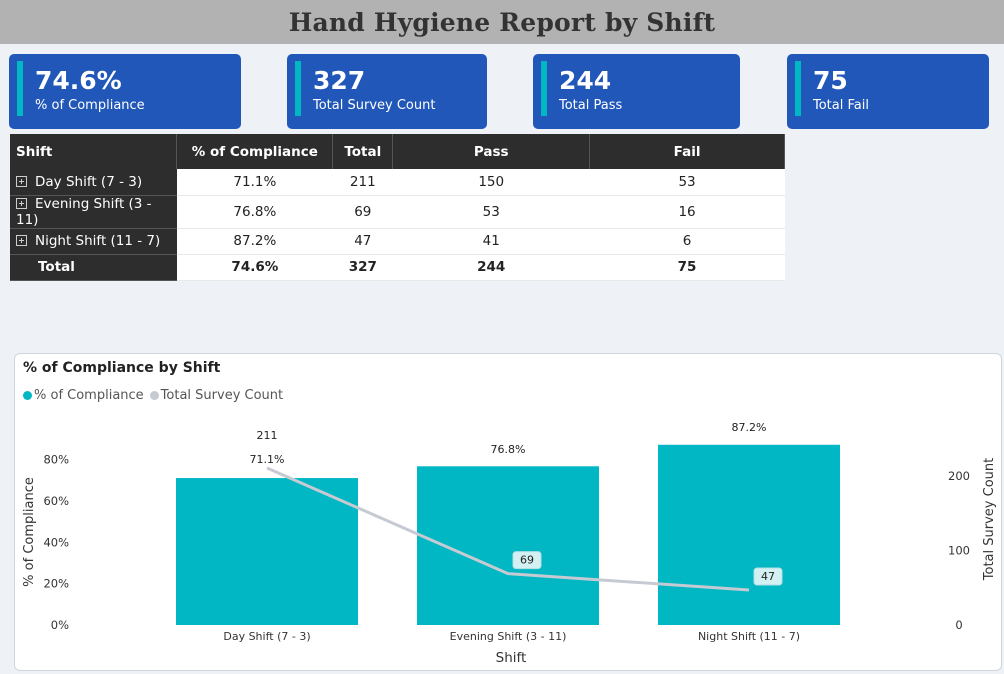 This screenshot has height=674, width=1004. Describe the element at coordinates (687, 267) in the screenshot. I see `fail-cell: 75` at that location.